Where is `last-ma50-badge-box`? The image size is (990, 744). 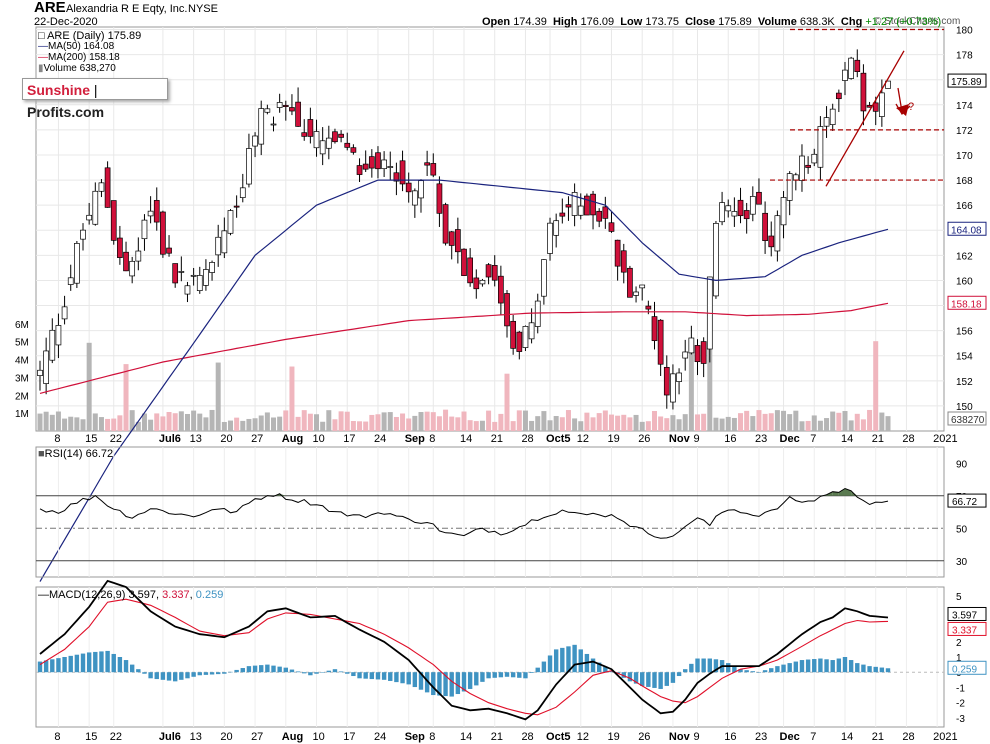
last-ma50-badge-box is located at coordinates (967, 228).